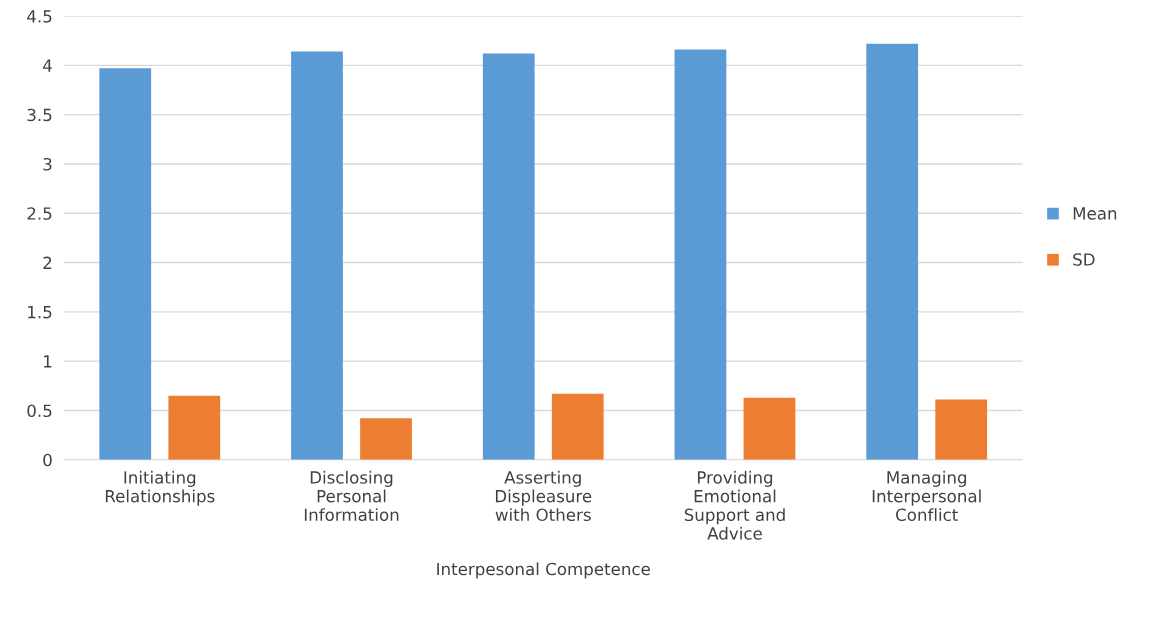 This screenshot has width=1162, height=643. What do you see at coordinates (39, 411) in the screenshot?
I see `y-tick-label: 0.5` at bounding box center [39, 411].